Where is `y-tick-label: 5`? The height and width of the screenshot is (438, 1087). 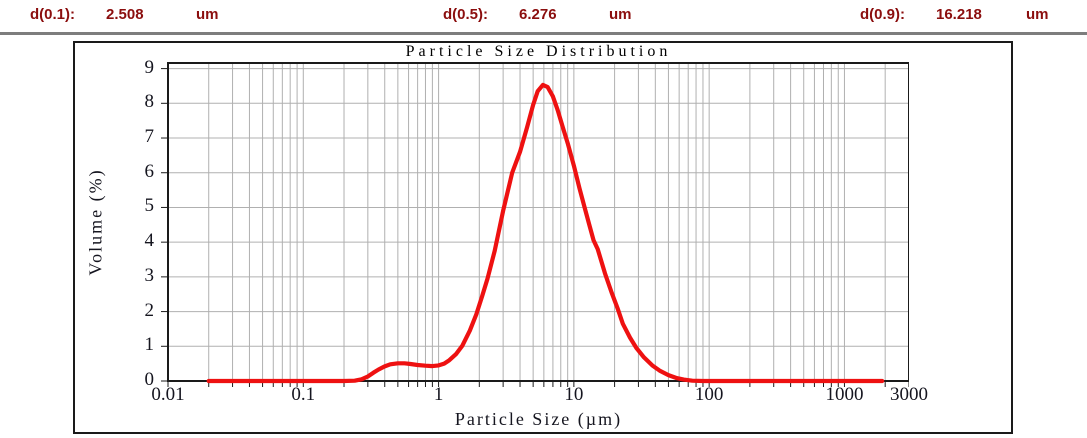
y-tick-label: 5 is located at coordinates (149, 206).